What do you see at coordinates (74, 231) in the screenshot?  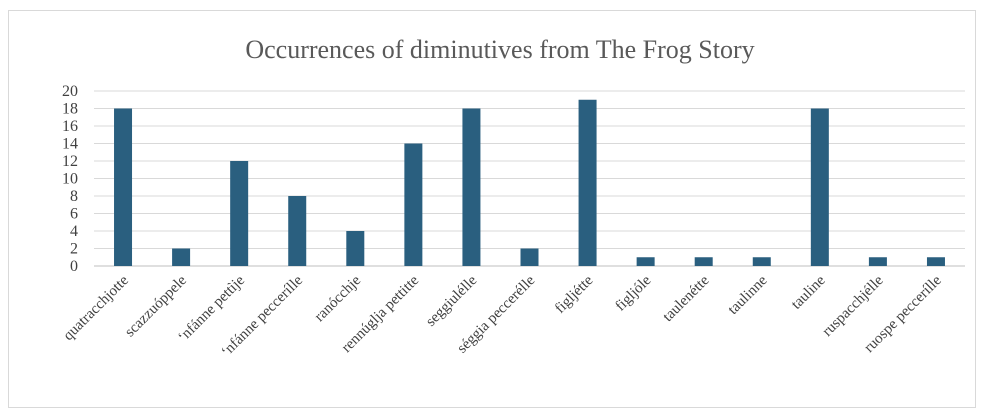 I see `y-tick-label: 4` at bounding box center [74, 231].